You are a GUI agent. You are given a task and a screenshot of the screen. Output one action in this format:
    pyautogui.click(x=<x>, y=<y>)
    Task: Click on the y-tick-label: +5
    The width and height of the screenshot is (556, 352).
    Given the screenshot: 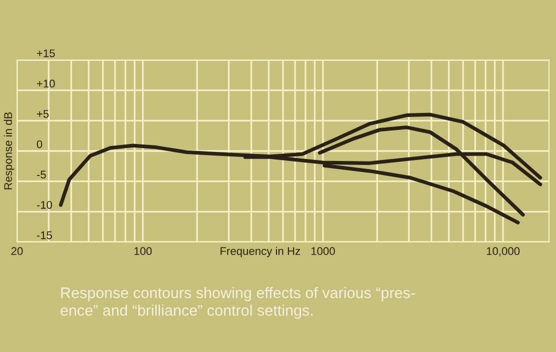 What is the action you would take?
    pyautogui.click(x=42, y=114)
    